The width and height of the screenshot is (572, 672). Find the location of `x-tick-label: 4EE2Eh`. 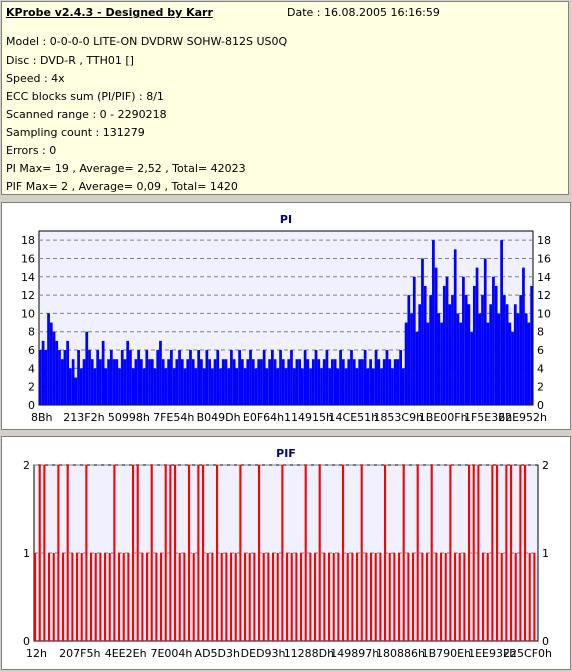

x-tick-label: 4EE2Eh is located at coordinates (126, 653).